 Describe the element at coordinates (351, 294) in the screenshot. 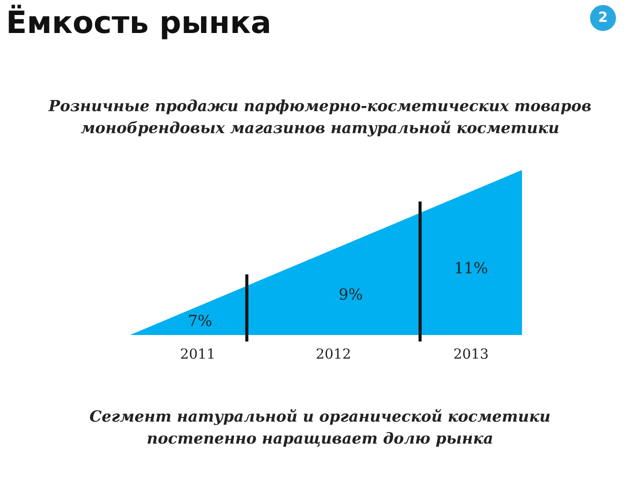

I see `data-label: 9%` at that location.